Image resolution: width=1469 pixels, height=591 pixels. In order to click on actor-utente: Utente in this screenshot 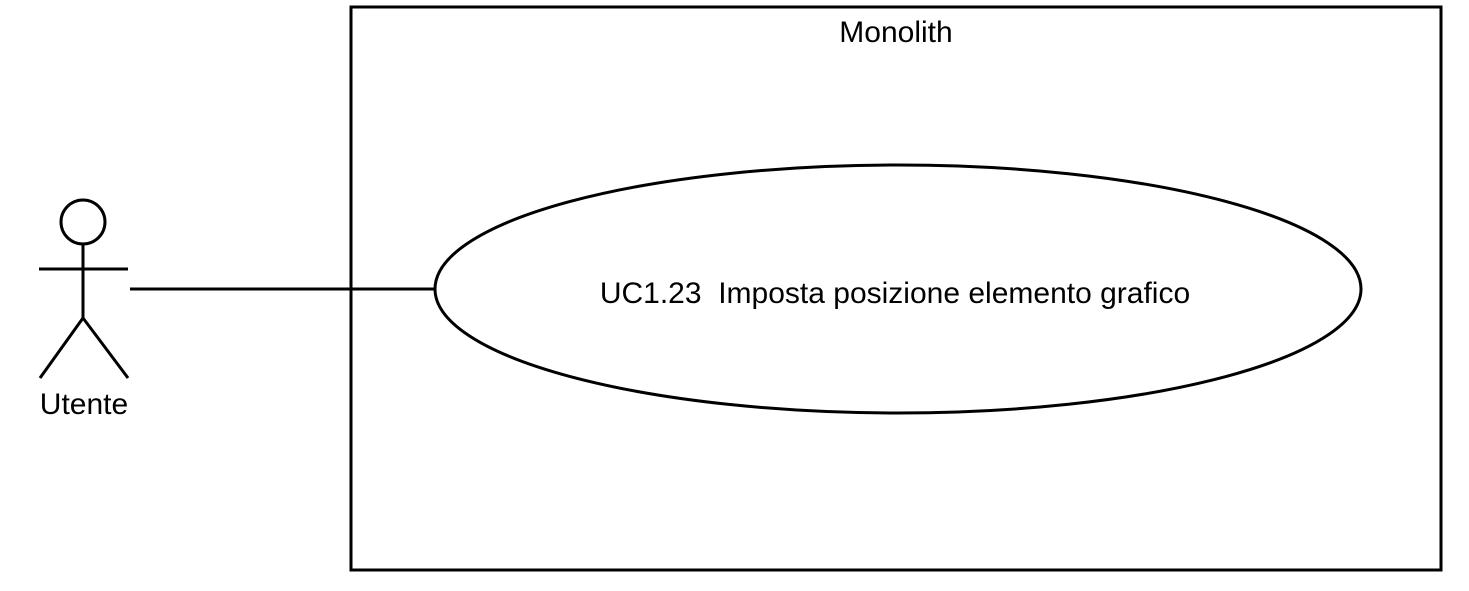, I will do `click(84, 309)`.